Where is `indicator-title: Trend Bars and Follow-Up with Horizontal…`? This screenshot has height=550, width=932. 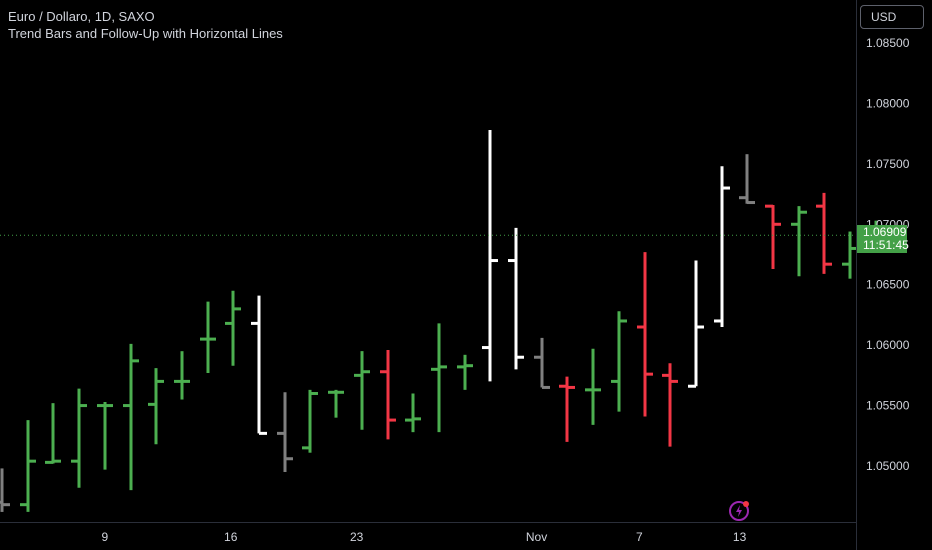 indicator-title: Trend Bars and Follow-Up with Horizontal… is located at coordinates (145, 33).